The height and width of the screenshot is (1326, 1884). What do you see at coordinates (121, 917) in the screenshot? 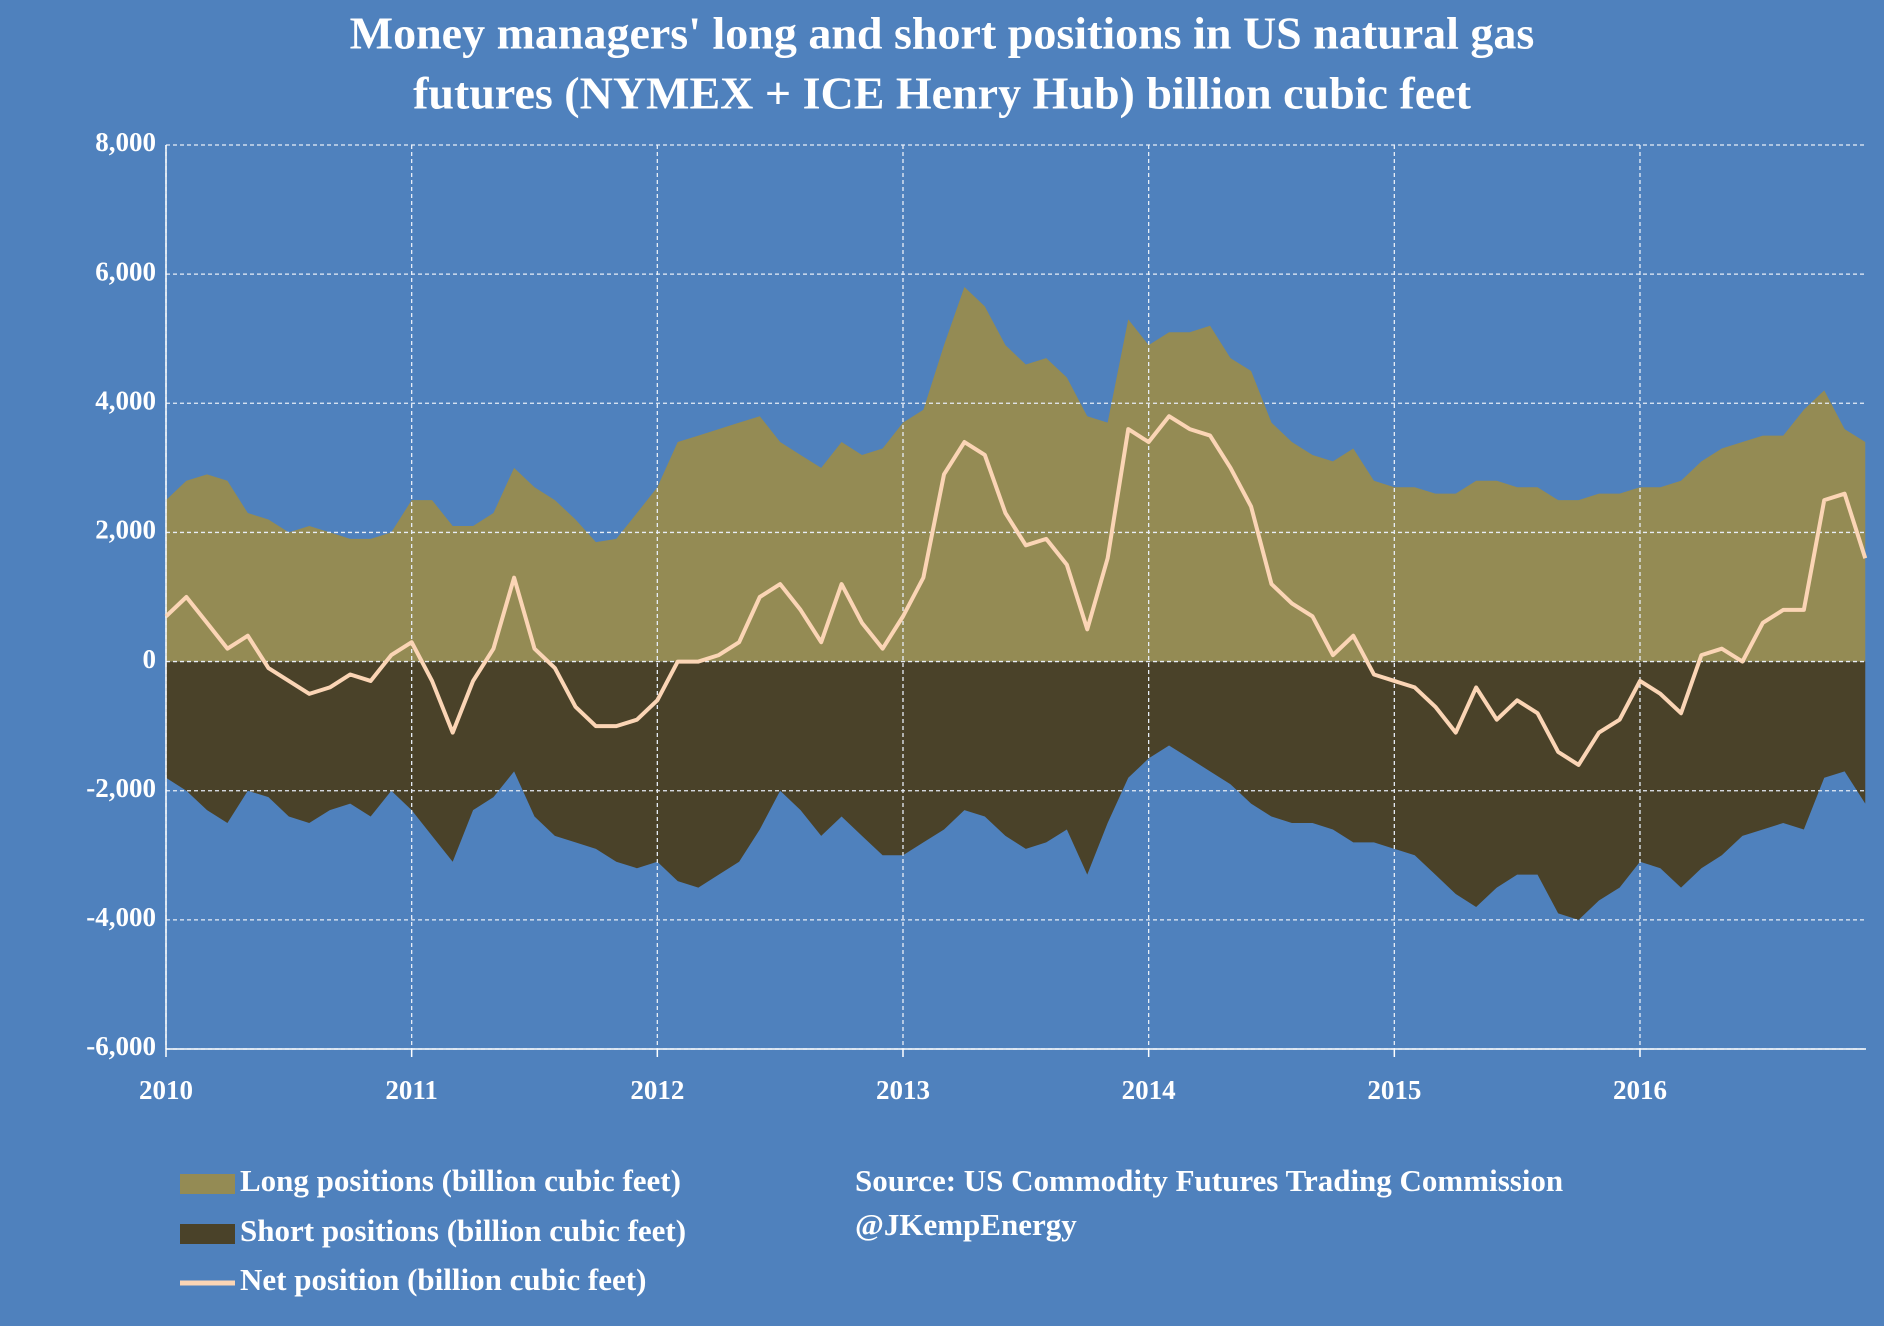
I see `y-tick-label: -4,000` at bounding box center [121, 917].